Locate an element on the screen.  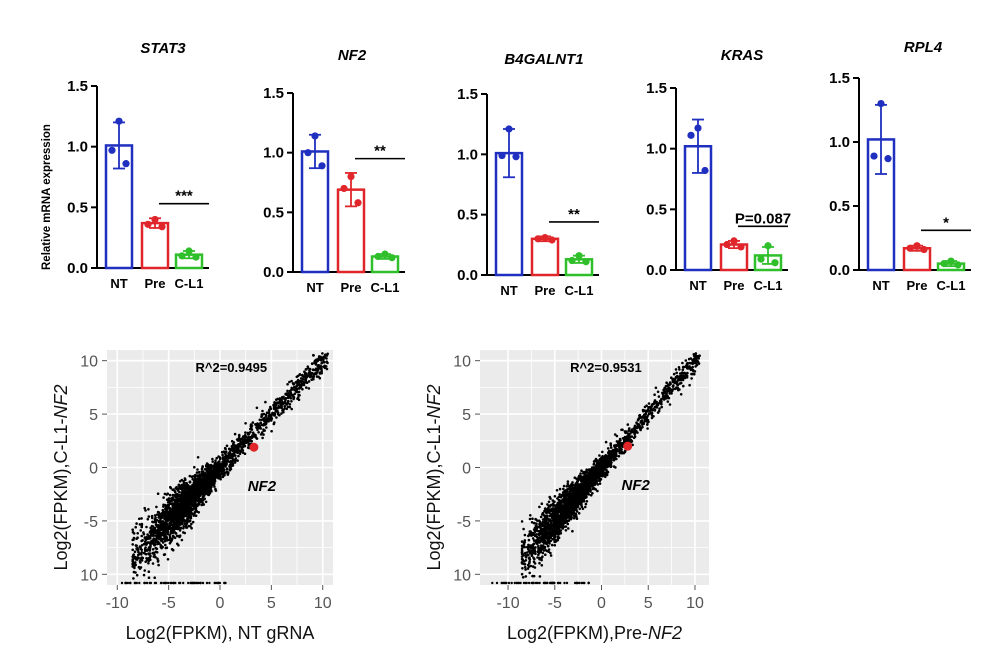
chart-title: KRAS is located at coordinates (742, 55).